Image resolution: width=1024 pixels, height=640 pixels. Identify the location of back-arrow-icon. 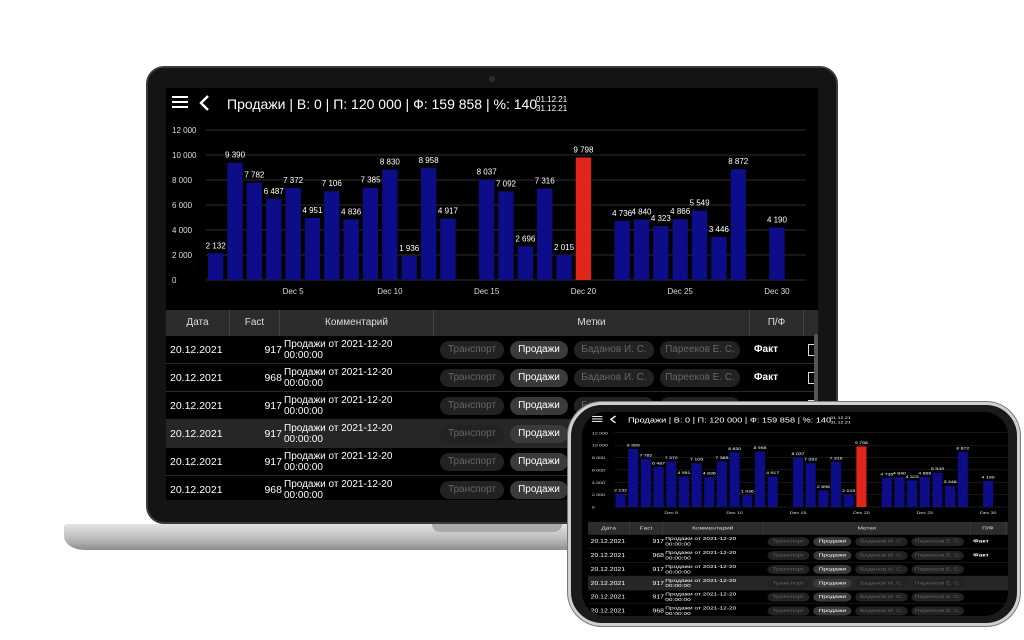
(204, 103).